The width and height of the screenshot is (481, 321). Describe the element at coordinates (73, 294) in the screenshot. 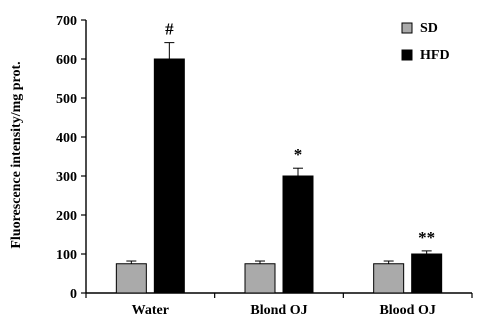

I see `y-tick-label: 0` at that location.